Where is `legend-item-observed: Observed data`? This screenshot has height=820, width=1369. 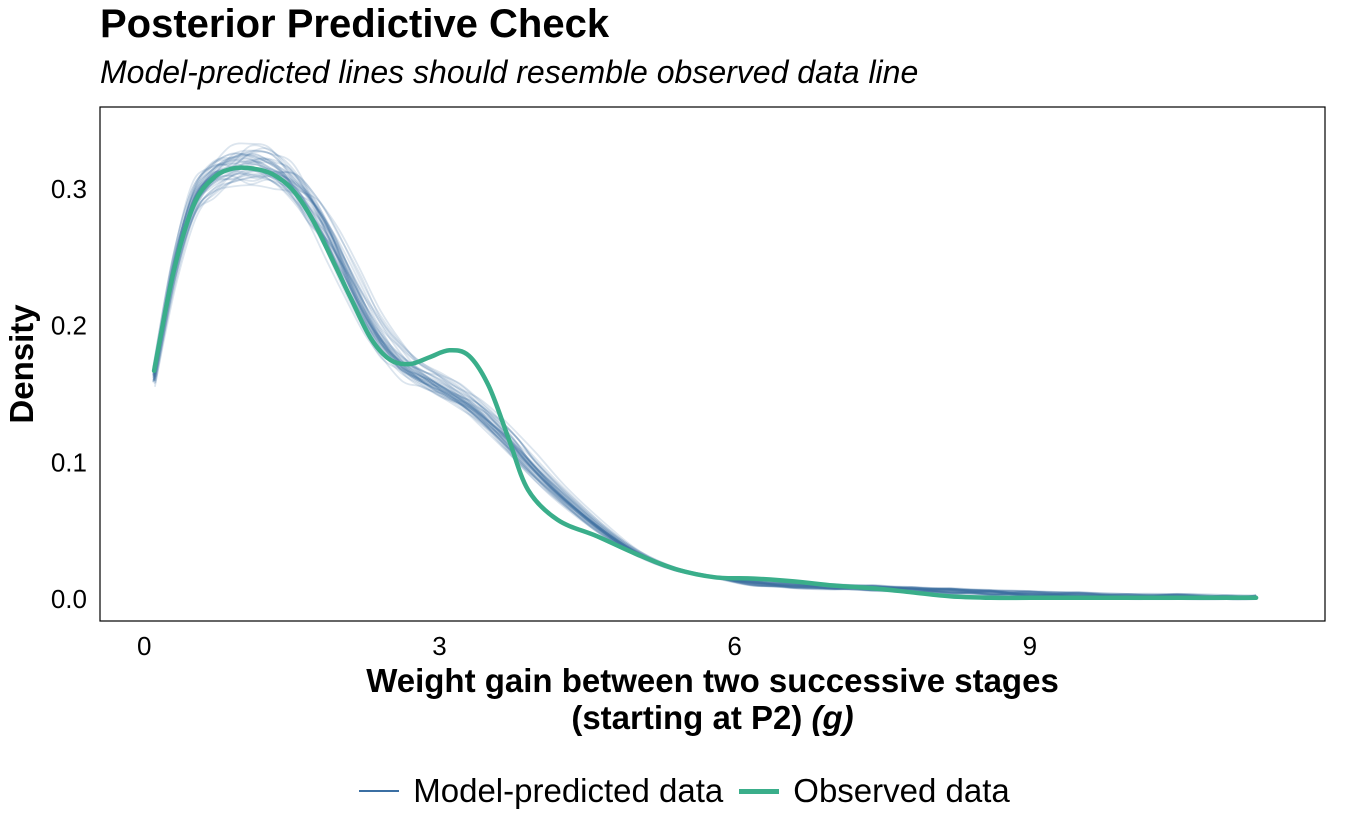 legend-item-observed: Observed data is located at coordinates (874, 791).